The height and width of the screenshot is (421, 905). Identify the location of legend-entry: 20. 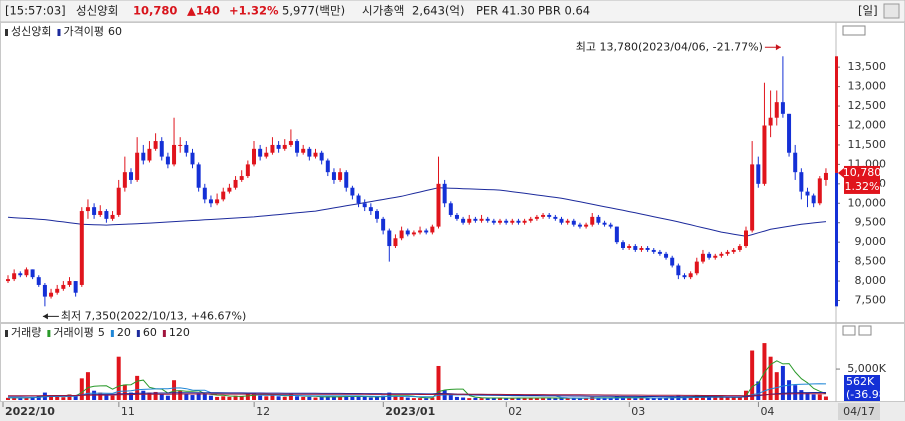
(124, 332).